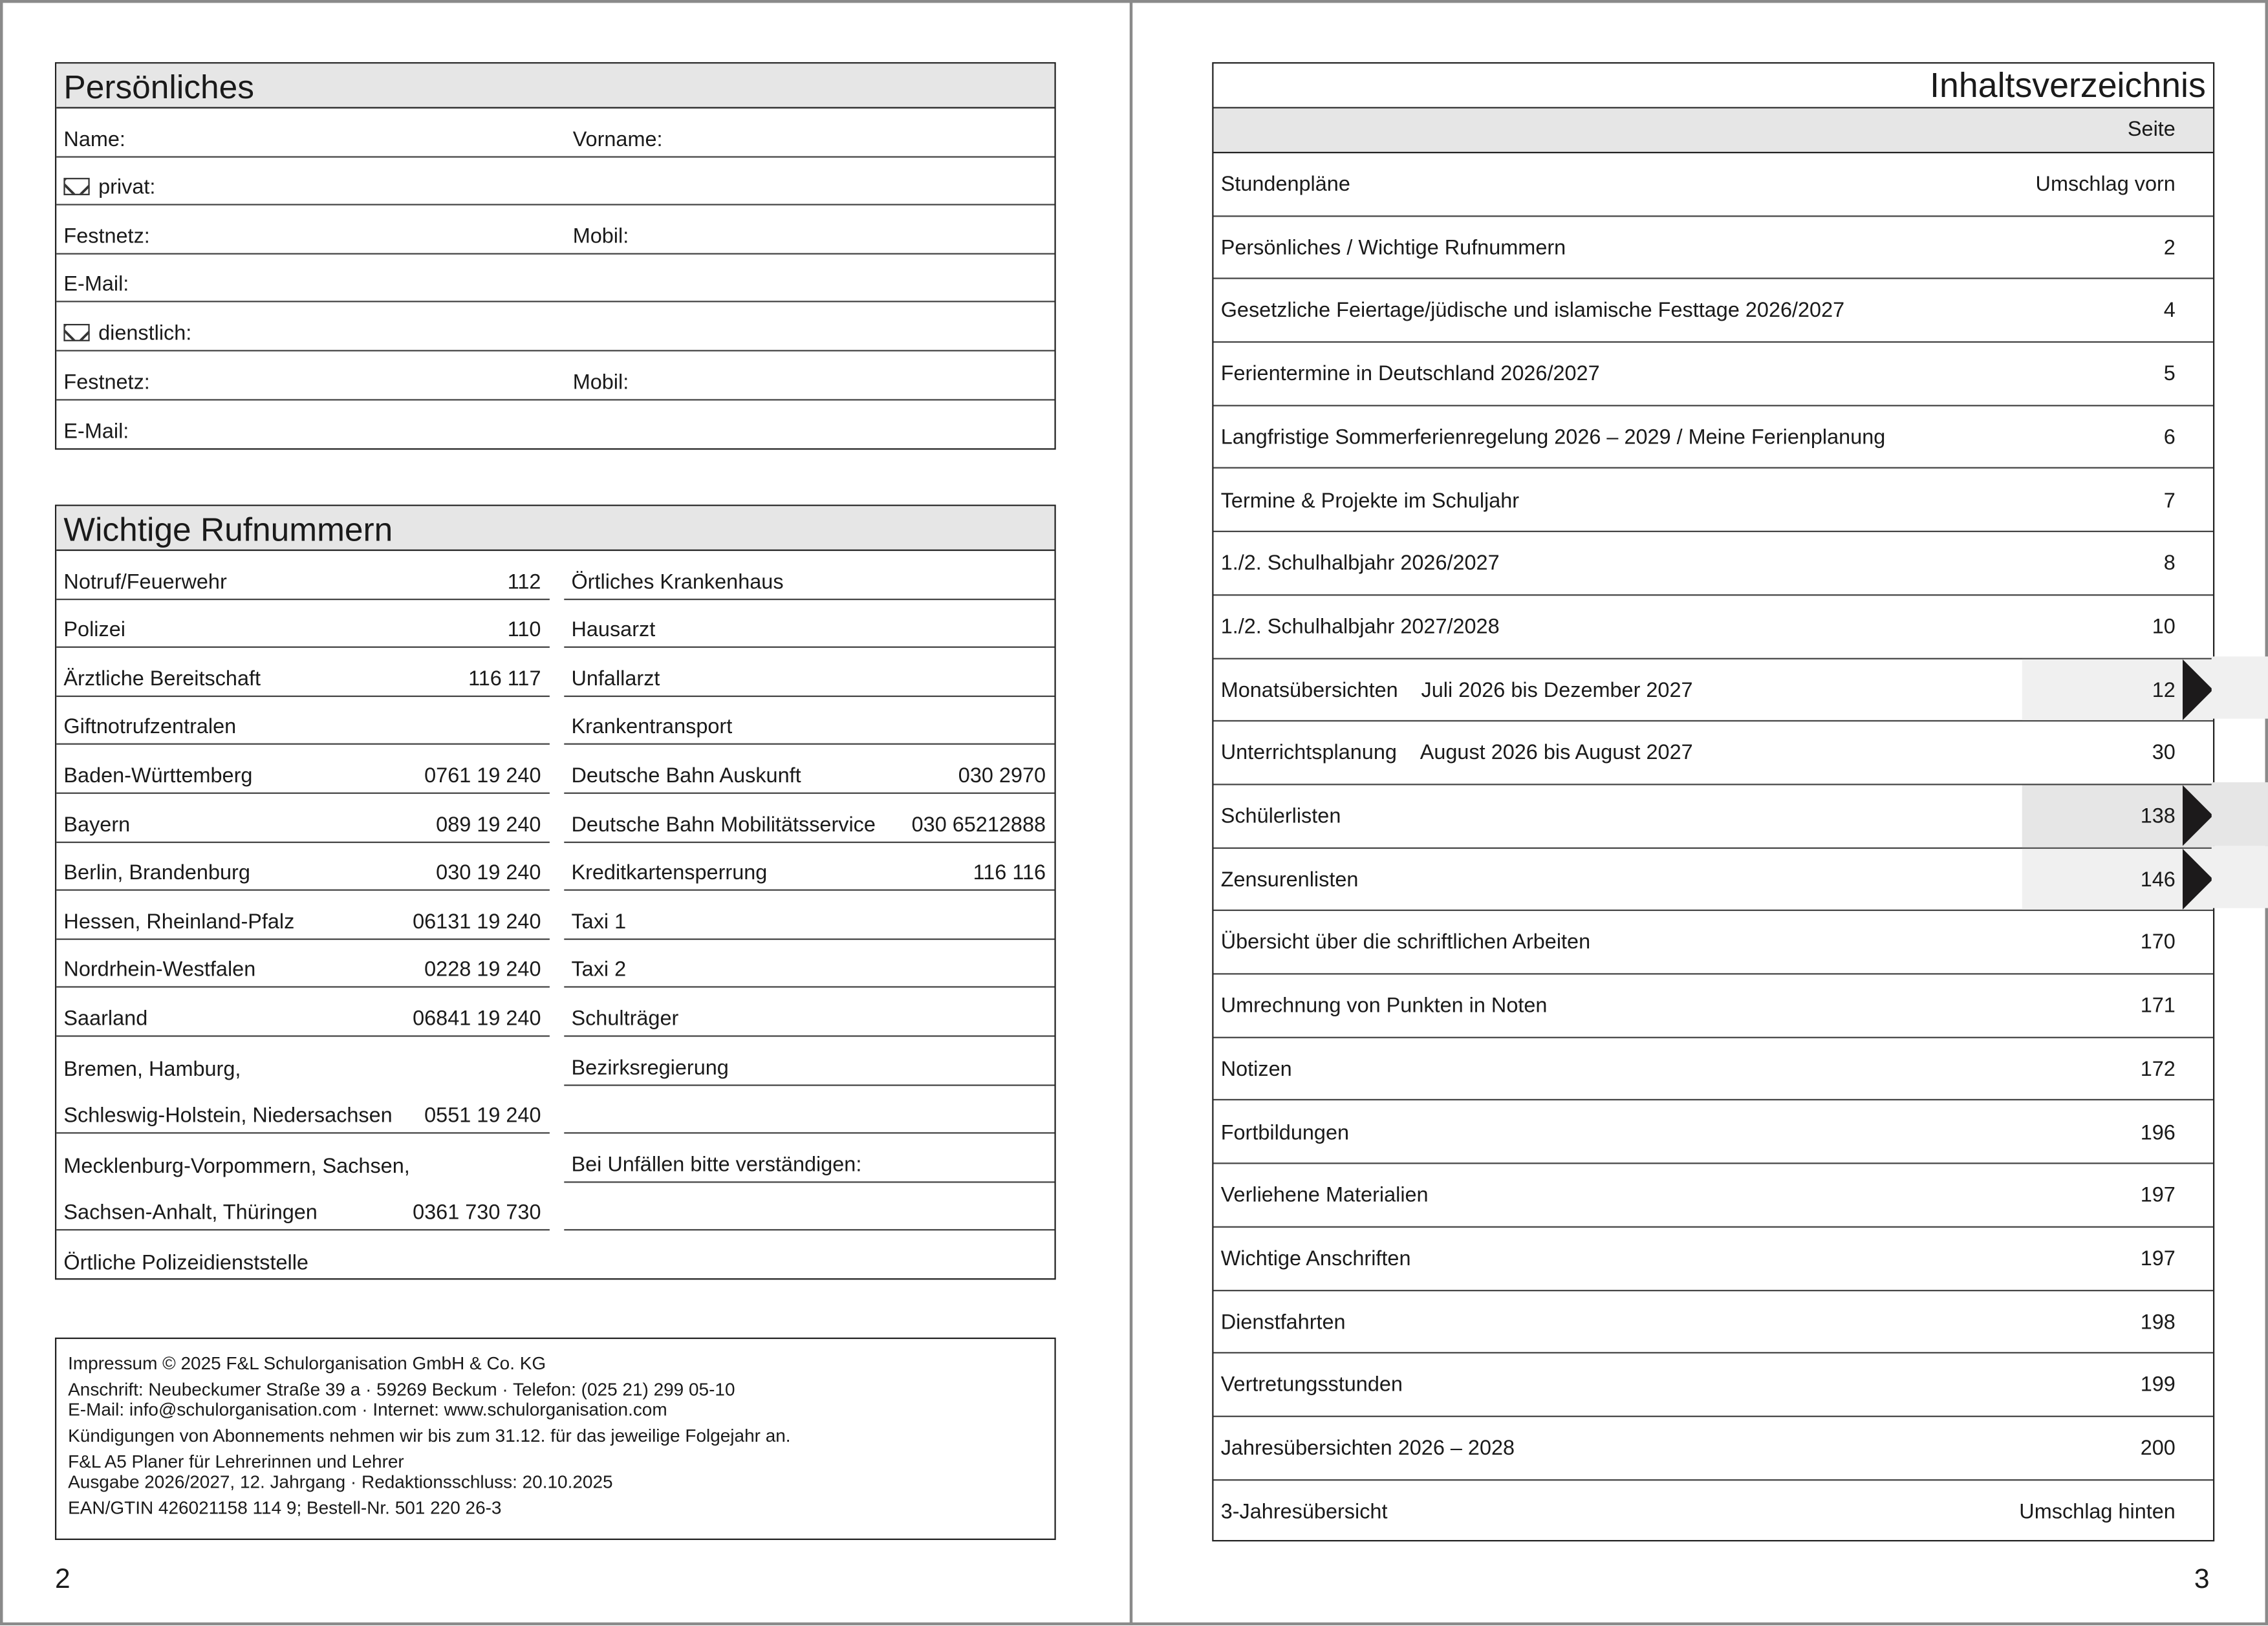 The image size is (2268, 1626). What do you see at coordinates (1556, 753) in the screenshot?
I see `toc-sublabel: August 2026 bis August 2027` at bounding box center [1556, 753].